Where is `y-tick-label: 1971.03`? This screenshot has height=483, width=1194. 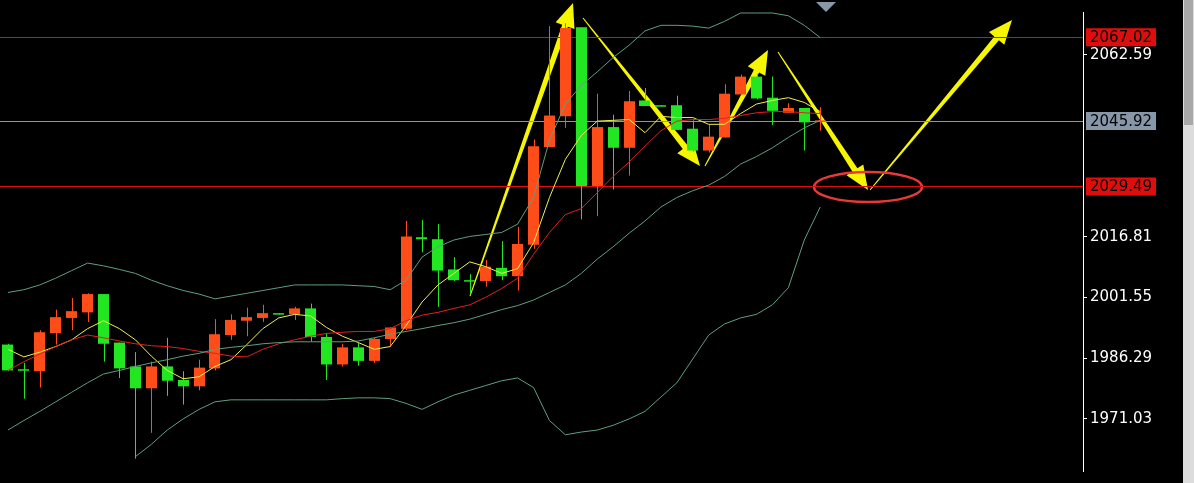 y-tick-label: 1971.03 is located at coordinates (1121, 417).